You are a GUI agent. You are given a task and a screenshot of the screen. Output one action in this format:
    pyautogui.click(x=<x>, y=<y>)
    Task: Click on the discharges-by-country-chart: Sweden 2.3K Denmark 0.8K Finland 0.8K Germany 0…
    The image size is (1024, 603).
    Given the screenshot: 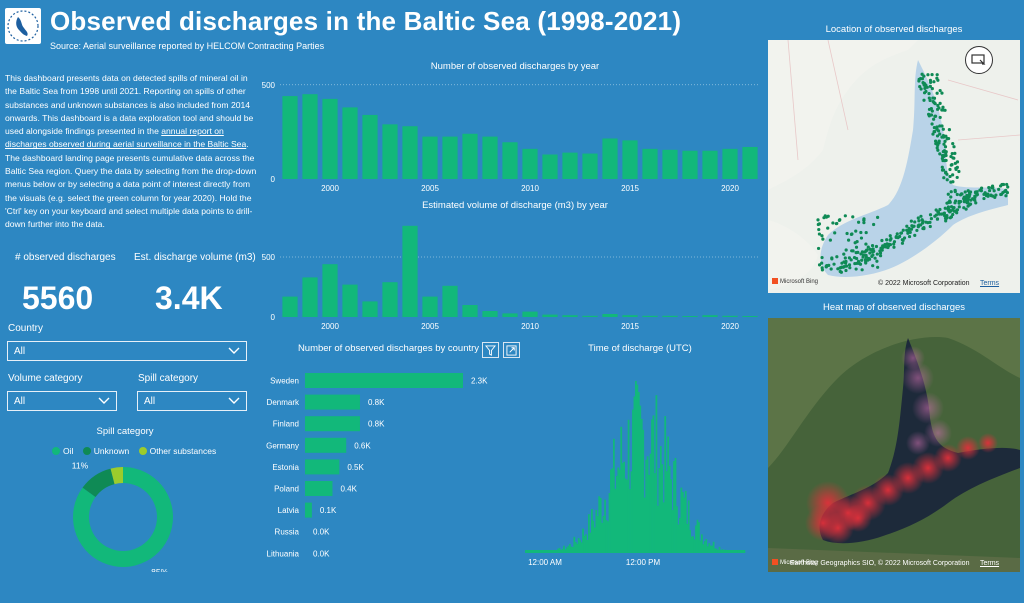 What is the action you would take?
    pyautogui.click(x=385, y=468)
    